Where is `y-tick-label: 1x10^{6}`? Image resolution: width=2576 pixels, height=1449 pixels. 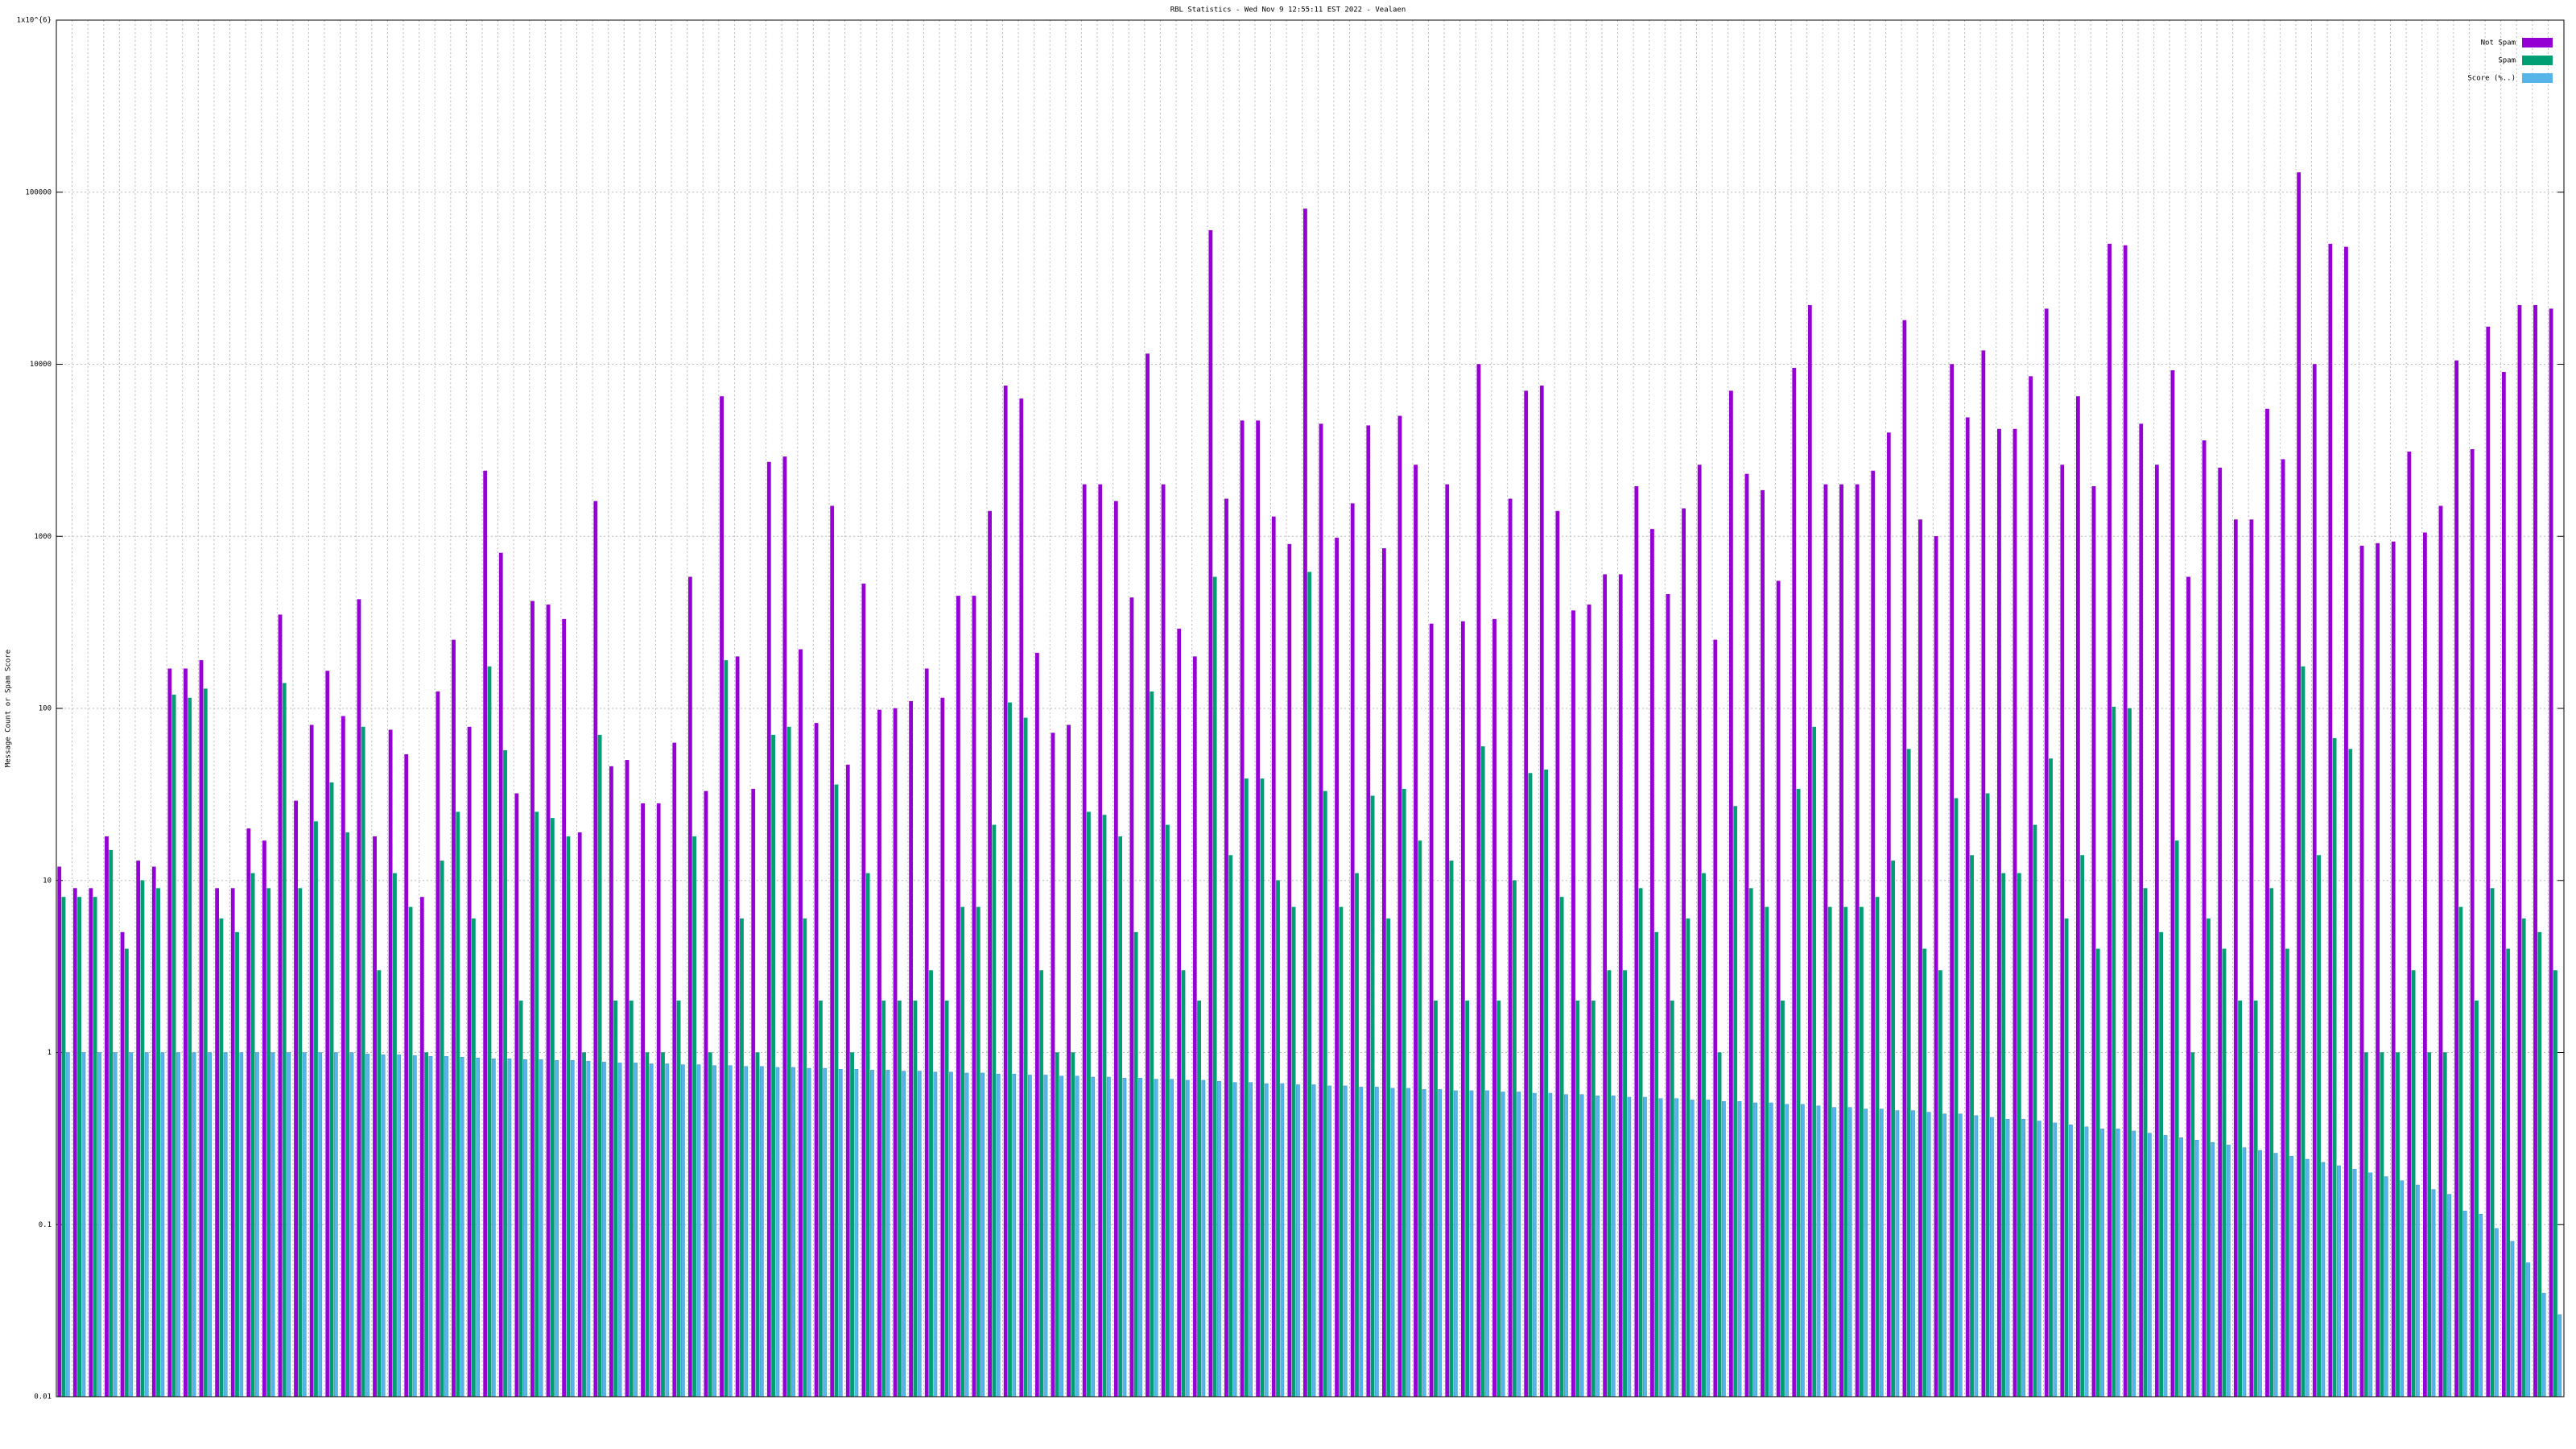 y-tick-label: 1x10^{6} is located at coordinates (34, 21).